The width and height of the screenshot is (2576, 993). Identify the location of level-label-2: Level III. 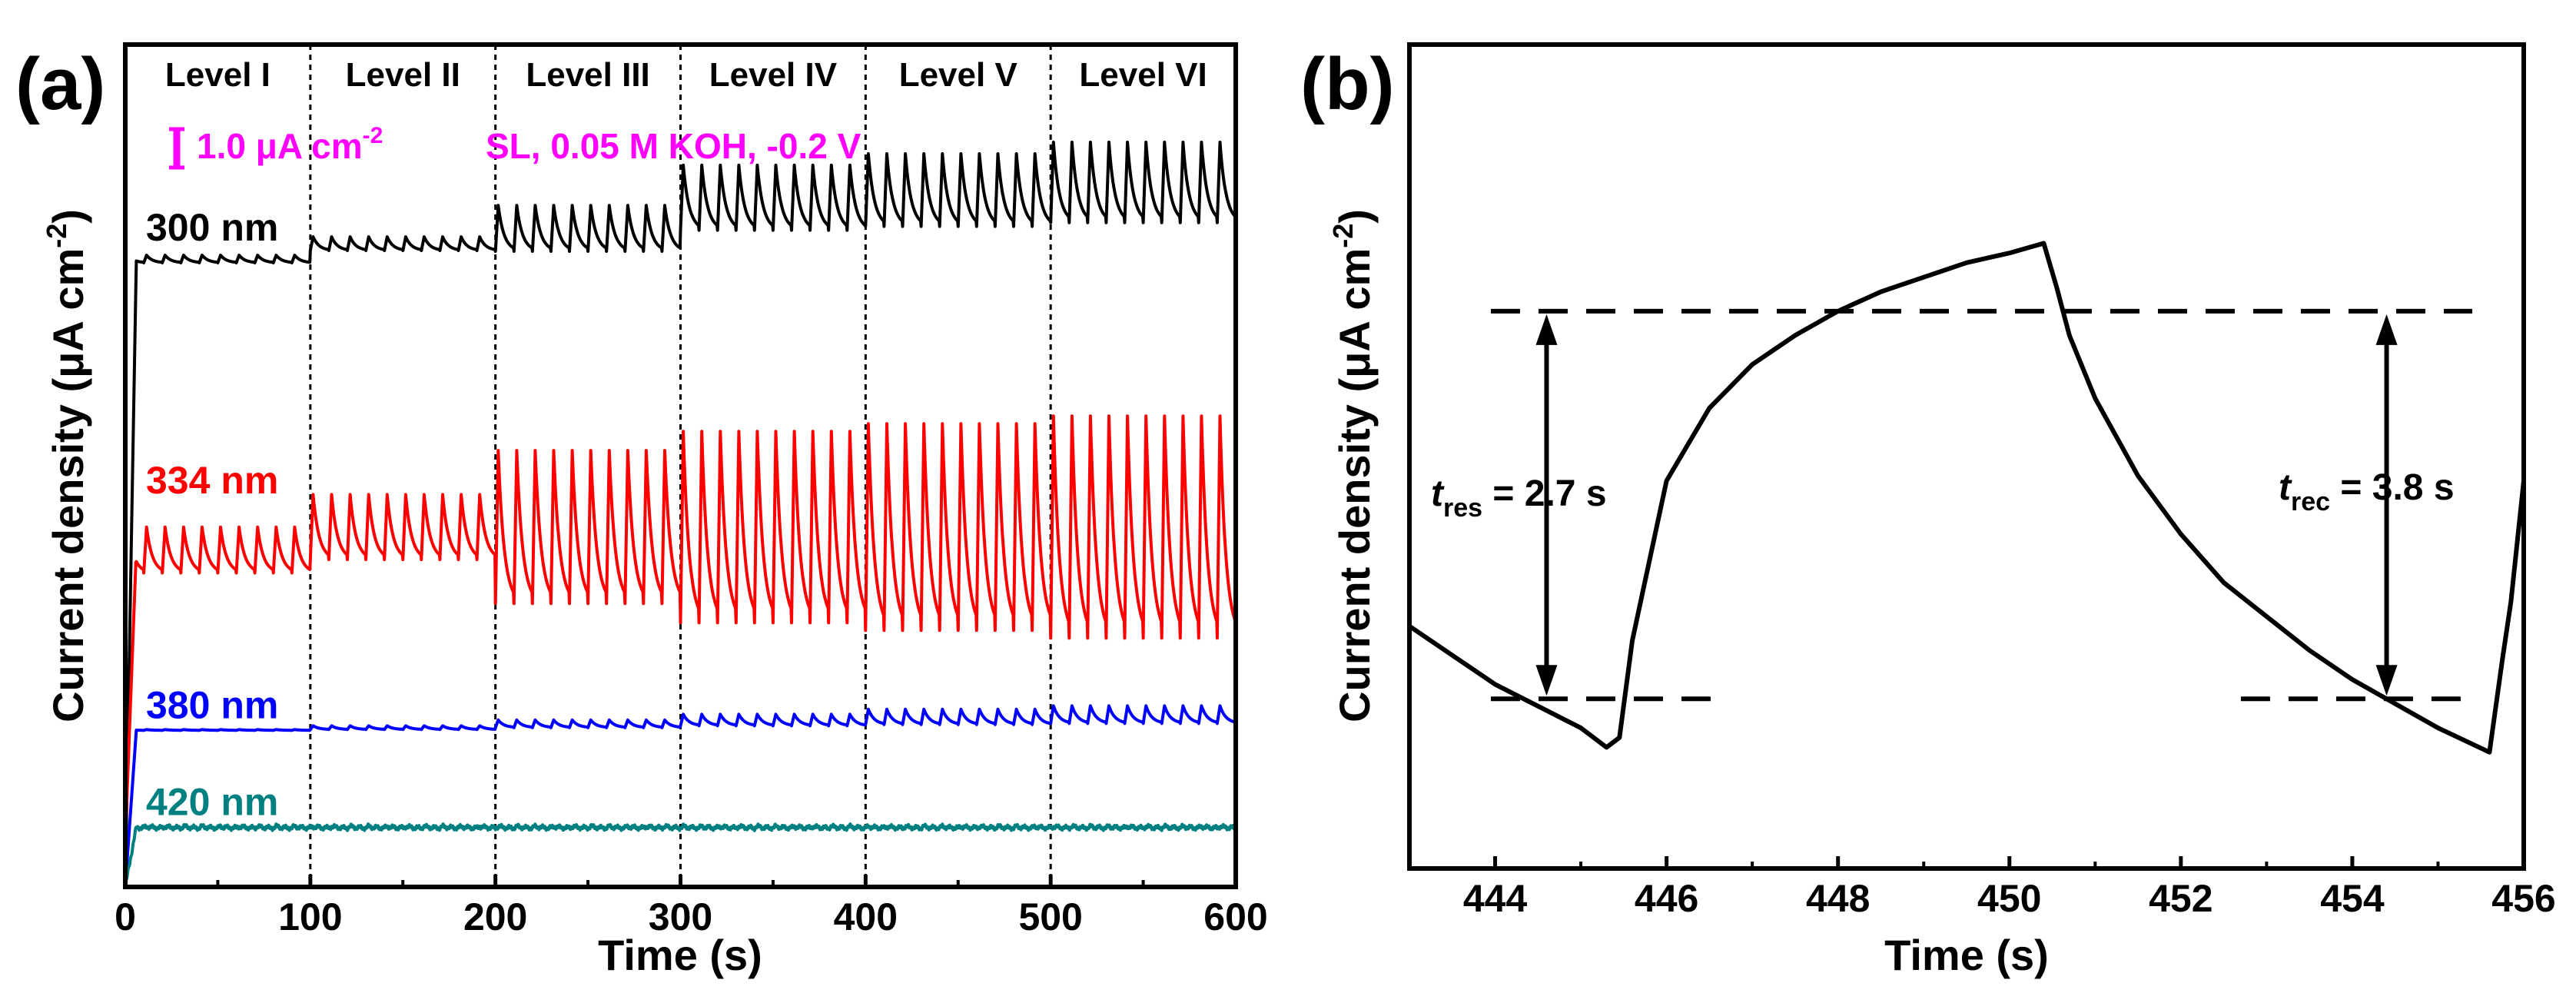
(587, 75).